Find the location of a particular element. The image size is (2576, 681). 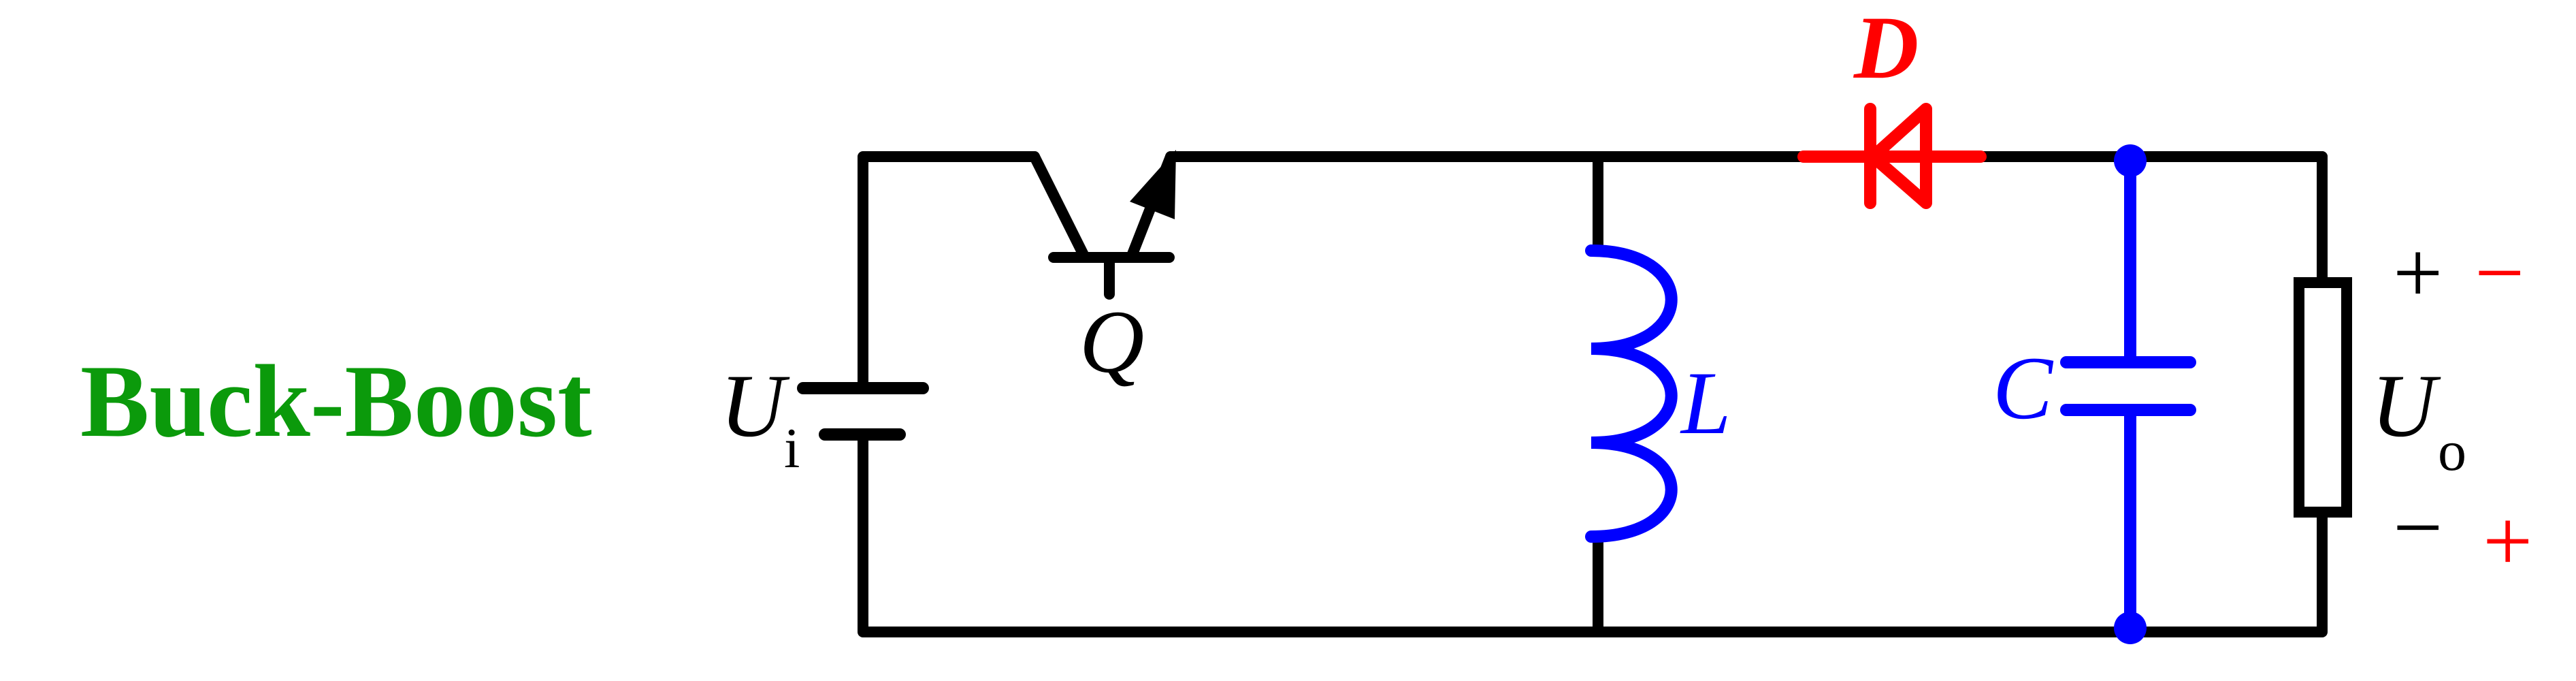

load-label: U is located at coordinates (2406, 406).